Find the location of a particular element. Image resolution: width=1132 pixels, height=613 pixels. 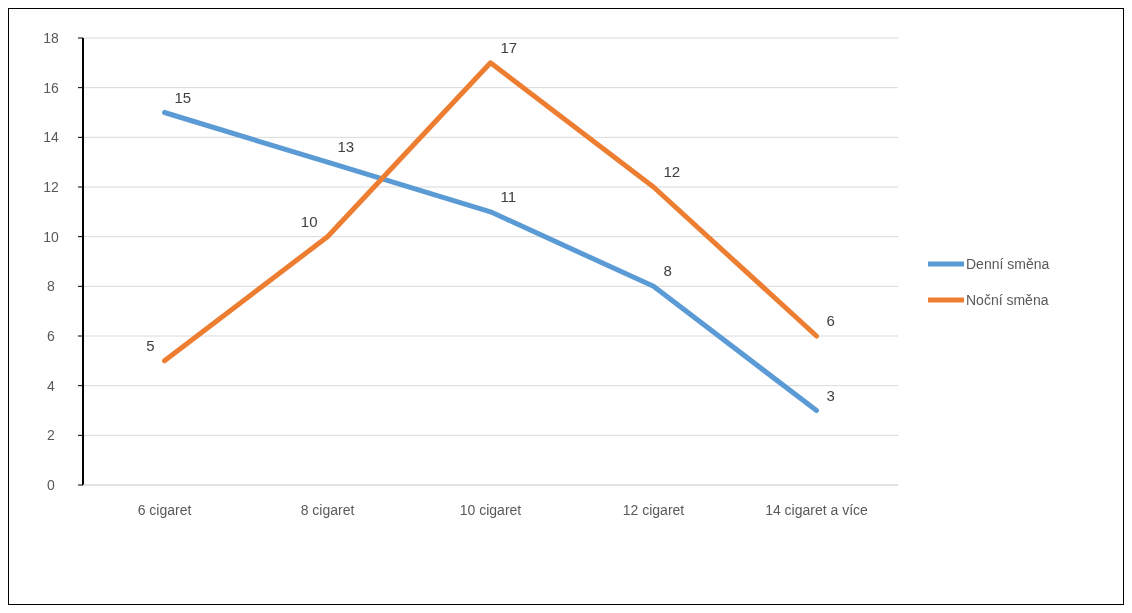

data-label: 6 is located at coordinates (830, 320).